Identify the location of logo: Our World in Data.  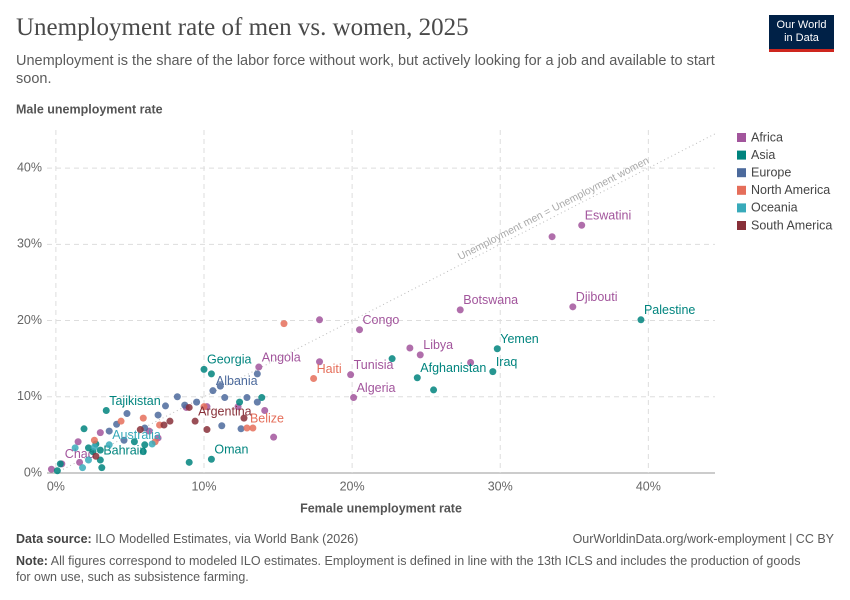
(801, 33).